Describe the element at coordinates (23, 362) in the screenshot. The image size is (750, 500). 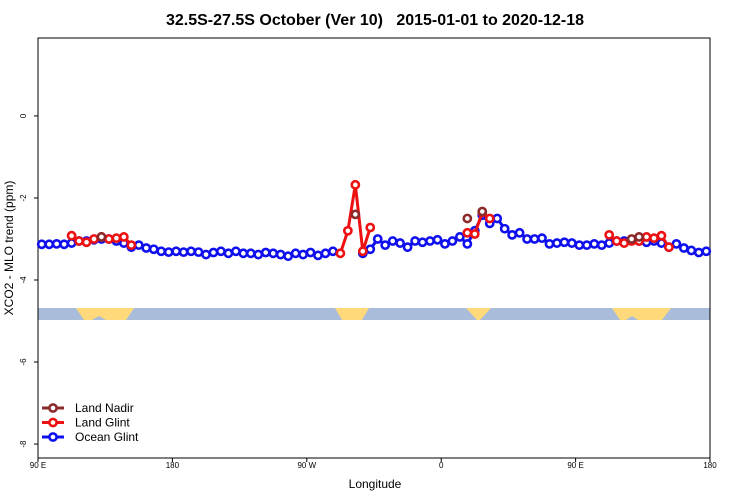
I see `y-tick-label: -6` at that location.